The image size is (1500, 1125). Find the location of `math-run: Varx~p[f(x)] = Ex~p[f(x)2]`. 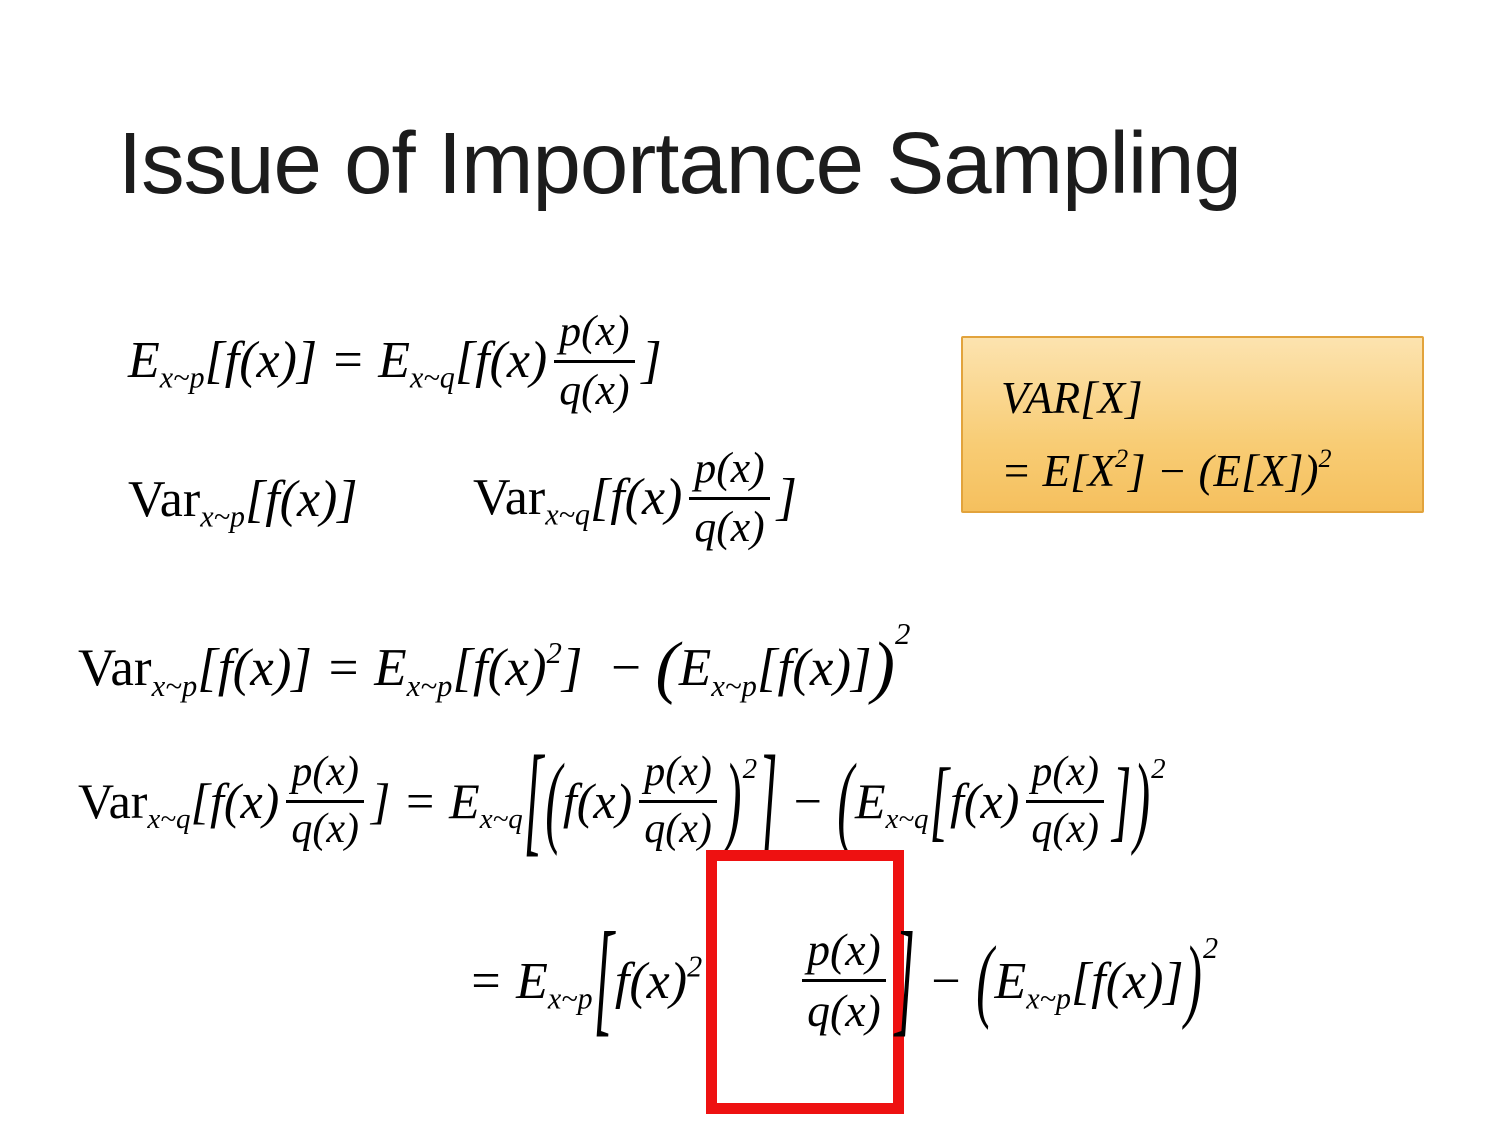

math-run: Varx~p[f(x)] = Ex~p[f(x)2] is located at coordinates (337, 669).